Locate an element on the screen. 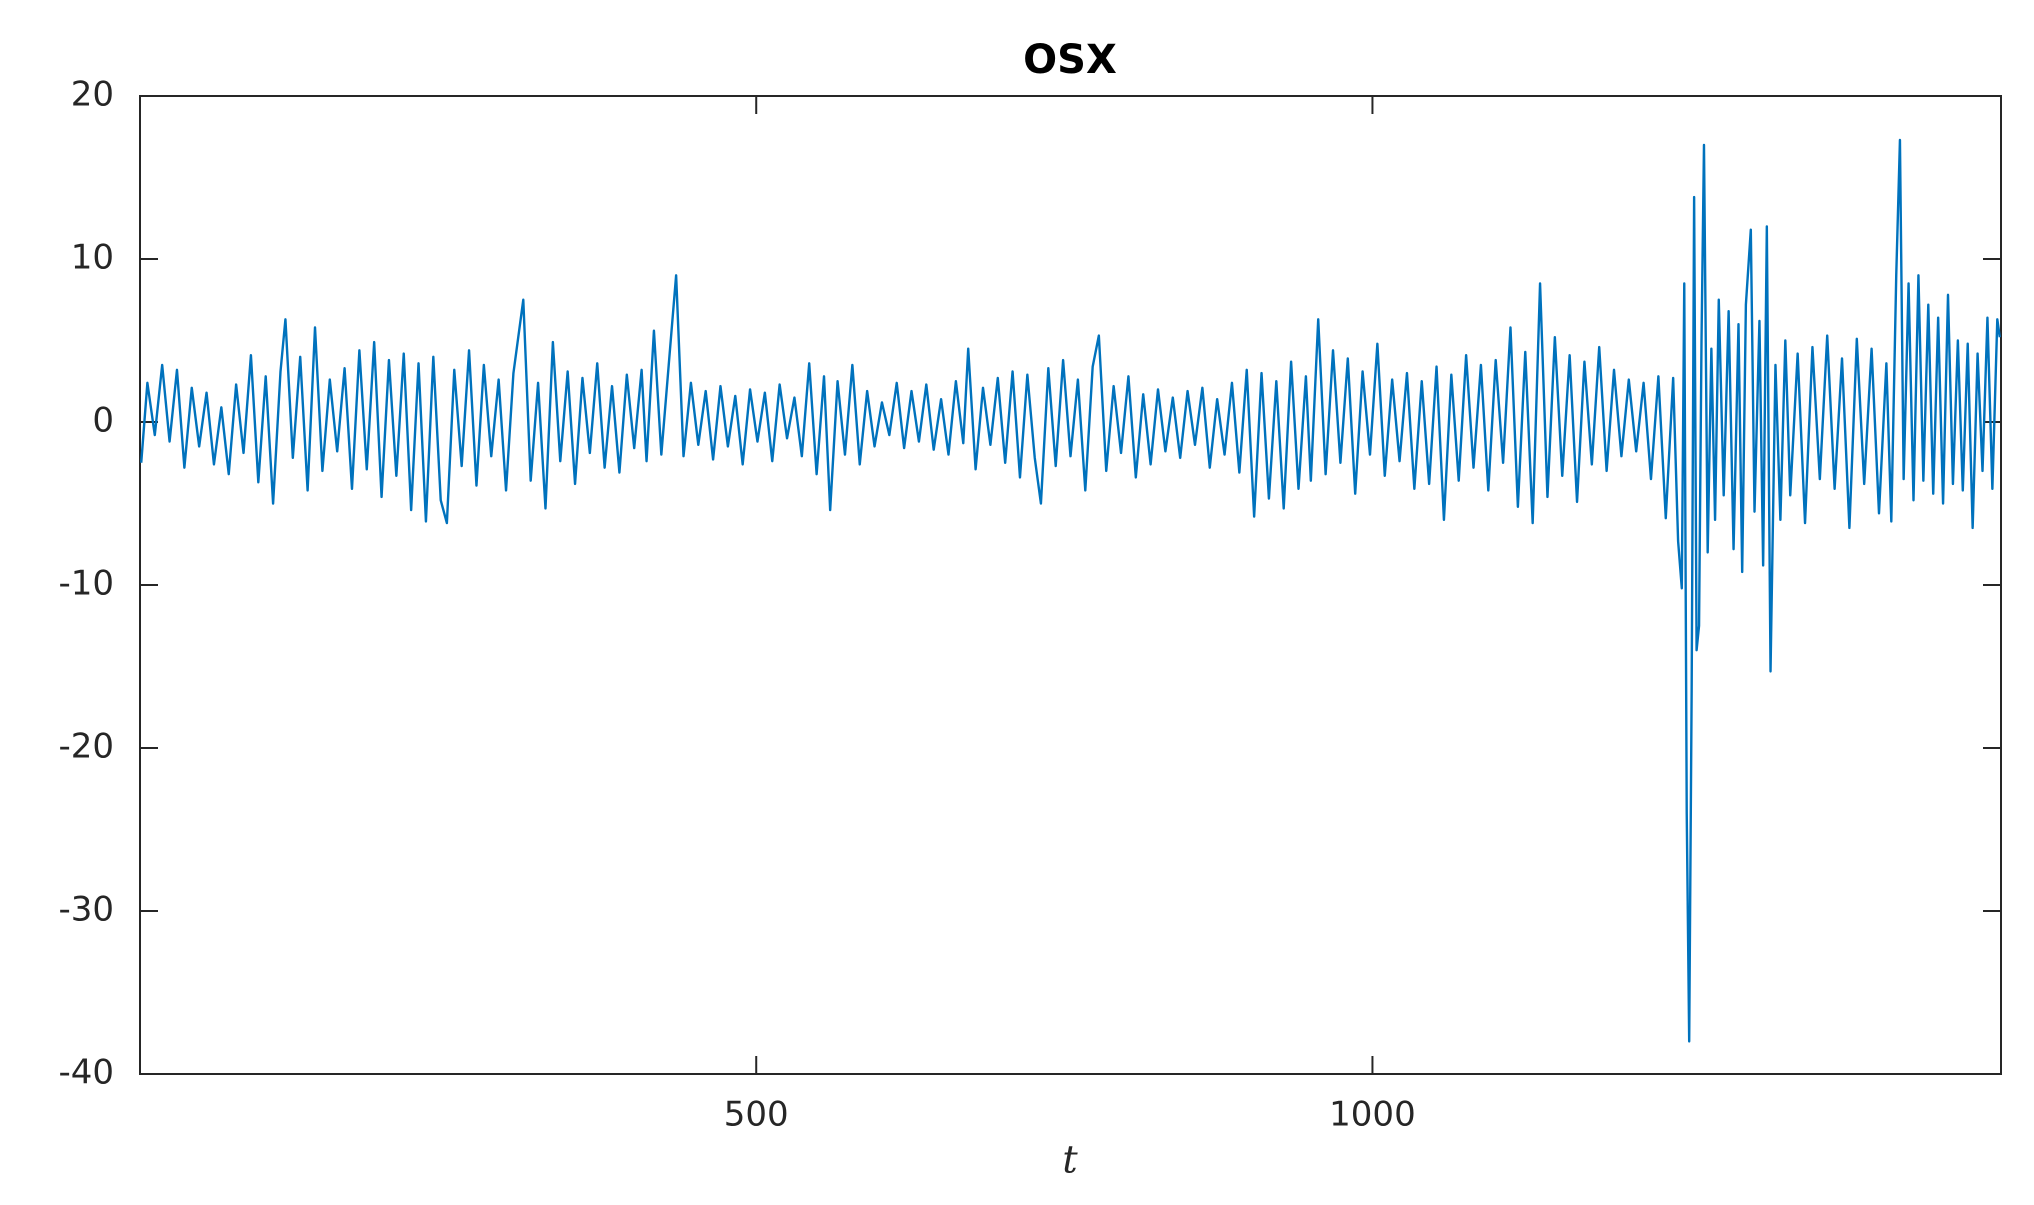 This screenshot has height=1205, width=2034. y-tick-label: 10 is located at coordinates (92, 258).